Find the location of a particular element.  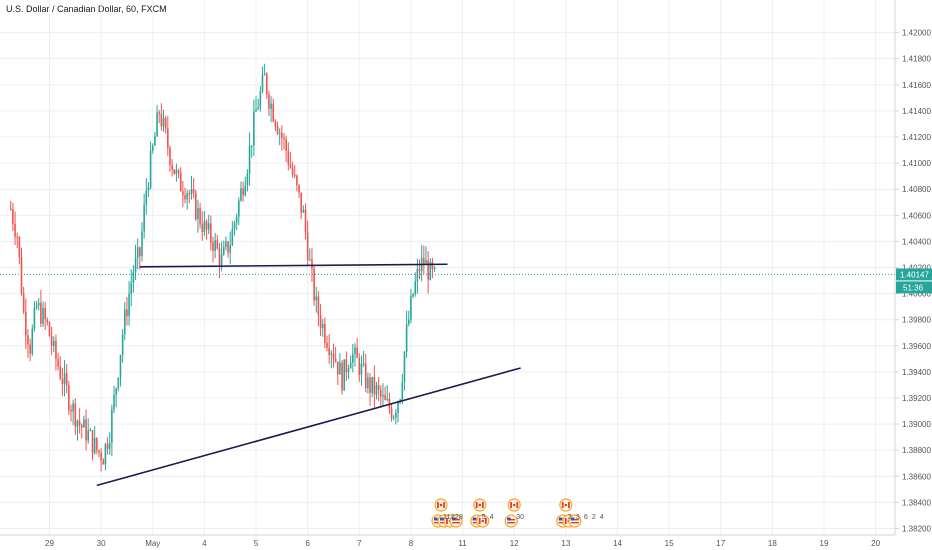

trendline-resistance is located at coordinates (293, 265).